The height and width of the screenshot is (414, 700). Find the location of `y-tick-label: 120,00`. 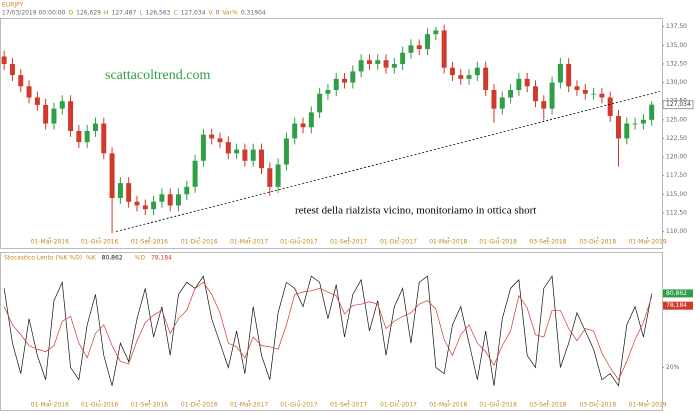

y-tick-label: 120,00 is located at coordinates (676, 157).